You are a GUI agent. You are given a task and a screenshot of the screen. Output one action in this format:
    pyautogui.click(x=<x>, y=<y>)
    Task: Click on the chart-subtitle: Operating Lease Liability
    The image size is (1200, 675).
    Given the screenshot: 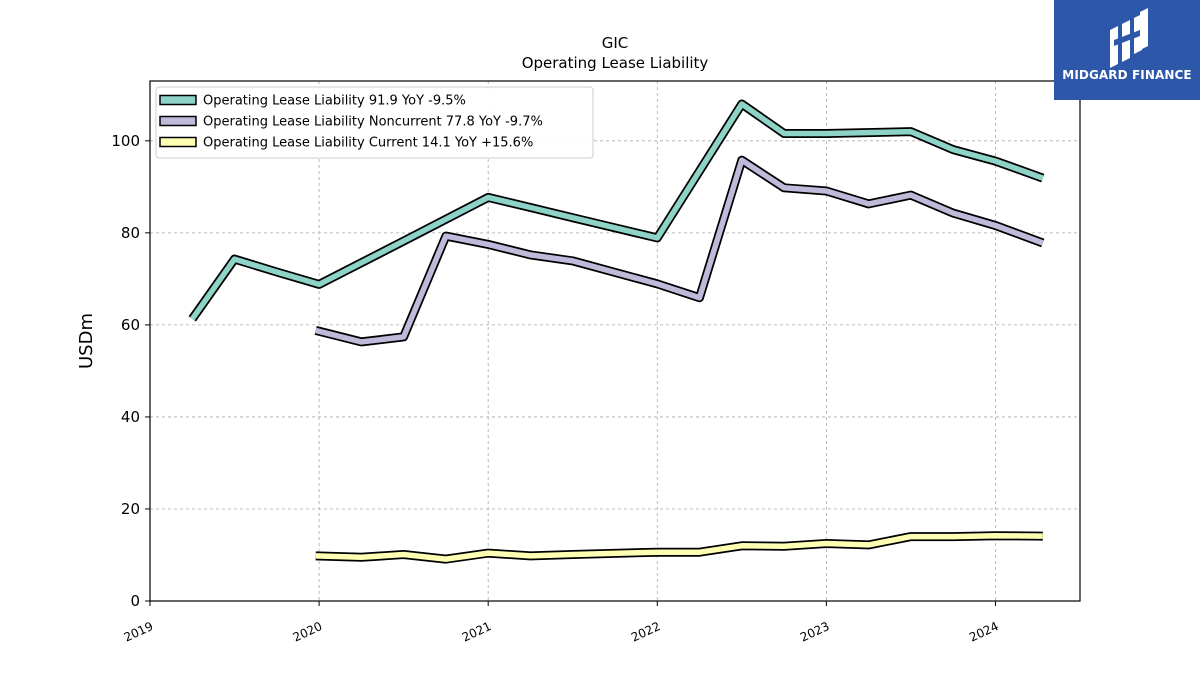 What is the action you would take?
    pyautogui.click(x=615, y=63)
    